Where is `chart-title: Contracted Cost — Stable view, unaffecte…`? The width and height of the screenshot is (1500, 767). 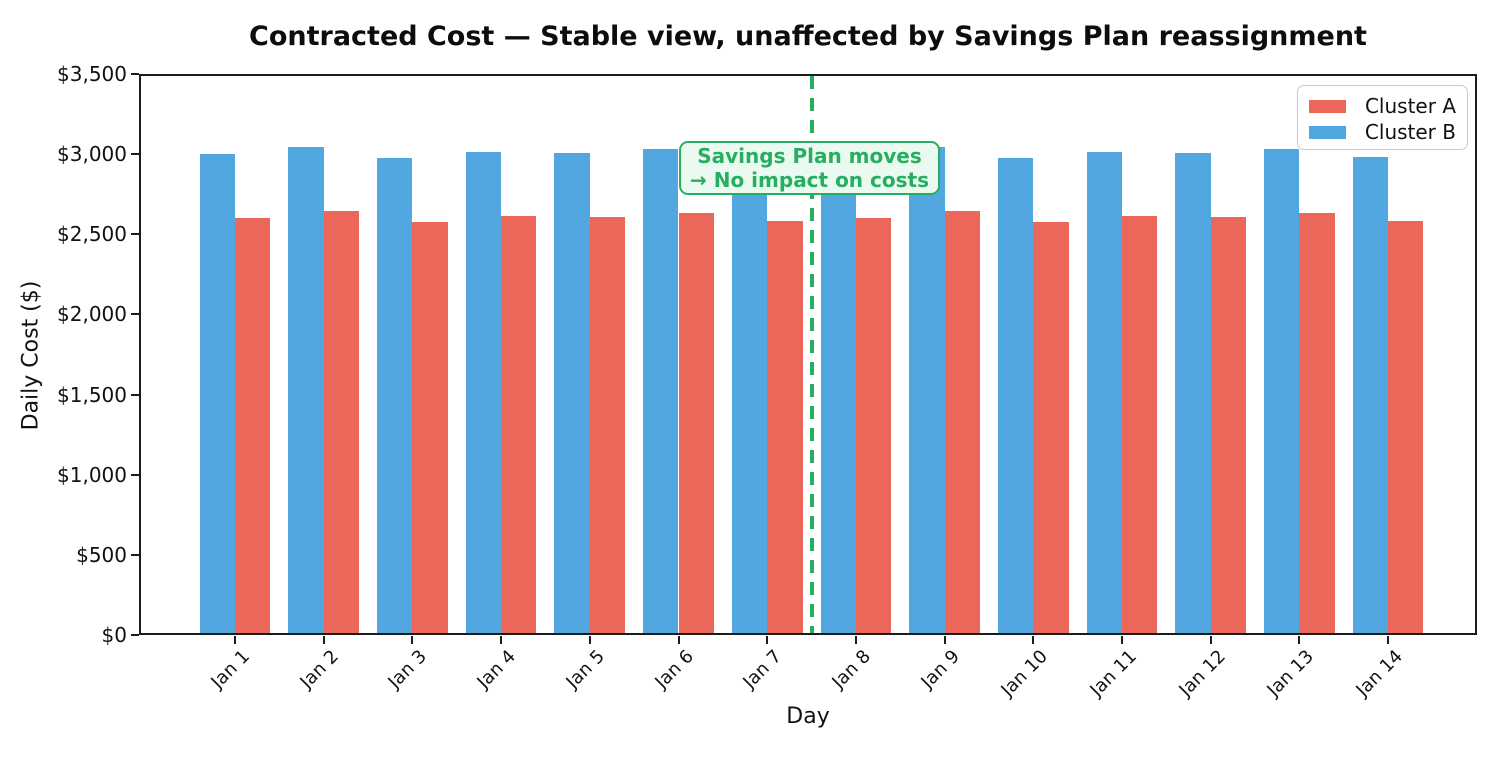 chart-title: Contracted Cost — Stable view, unaffecte… is located at coordinates (808, 36).